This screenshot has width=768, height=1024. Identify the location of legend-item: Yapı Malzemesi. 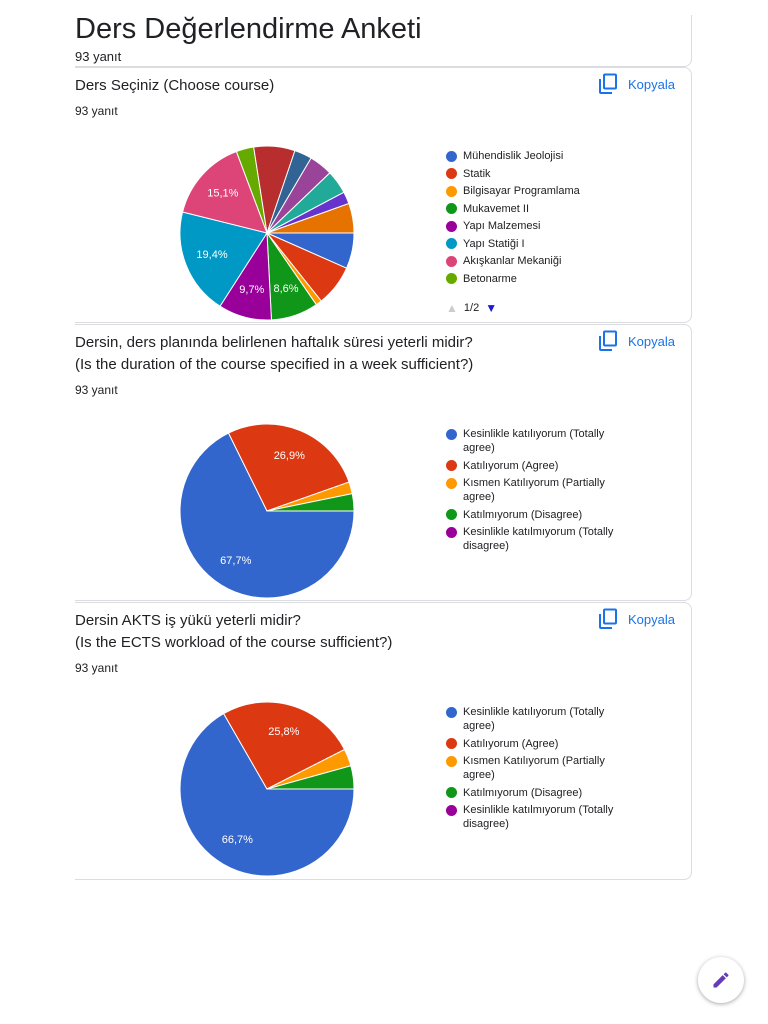
(536, 226).